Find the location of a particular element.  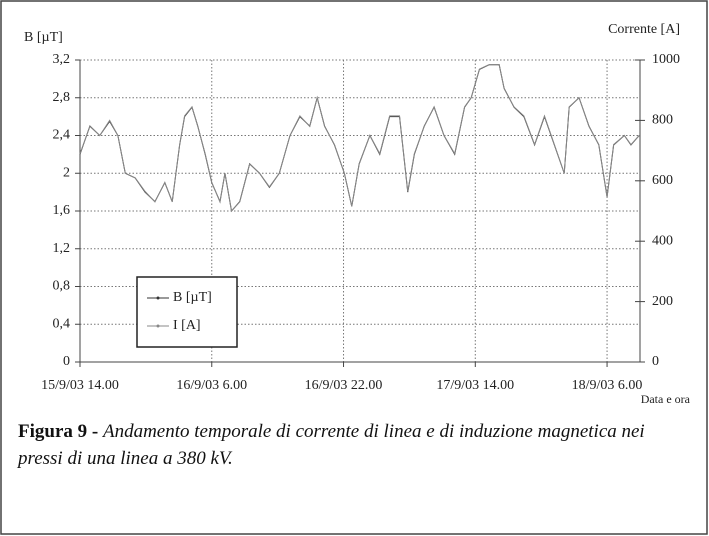

y-tick-label: 2,8 is located at coordinates (62, 97).